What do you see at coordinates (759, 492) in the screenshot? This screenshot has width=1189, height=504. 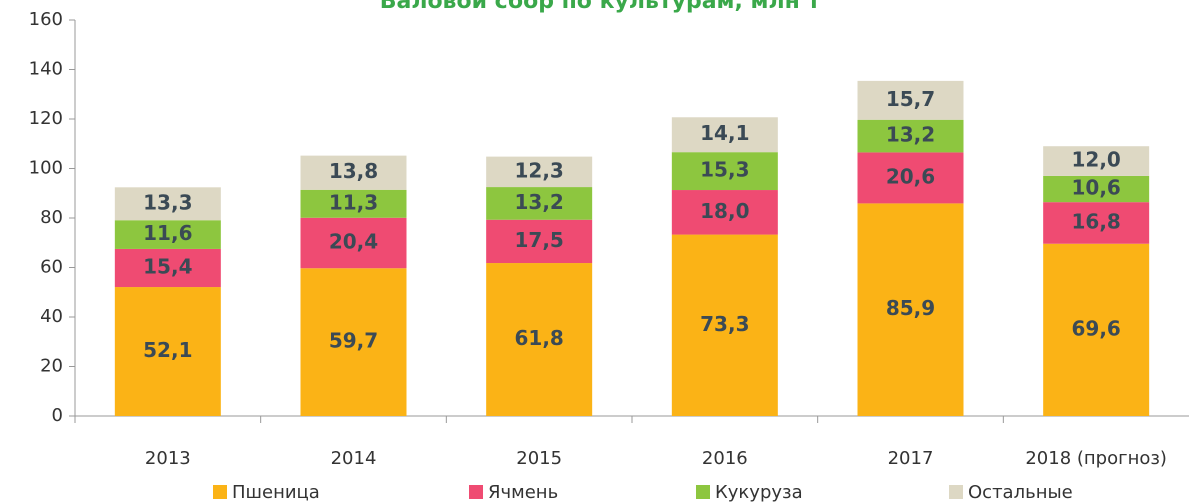 I see `legend-label: Кукуруза` at bounding box center [759, 492].